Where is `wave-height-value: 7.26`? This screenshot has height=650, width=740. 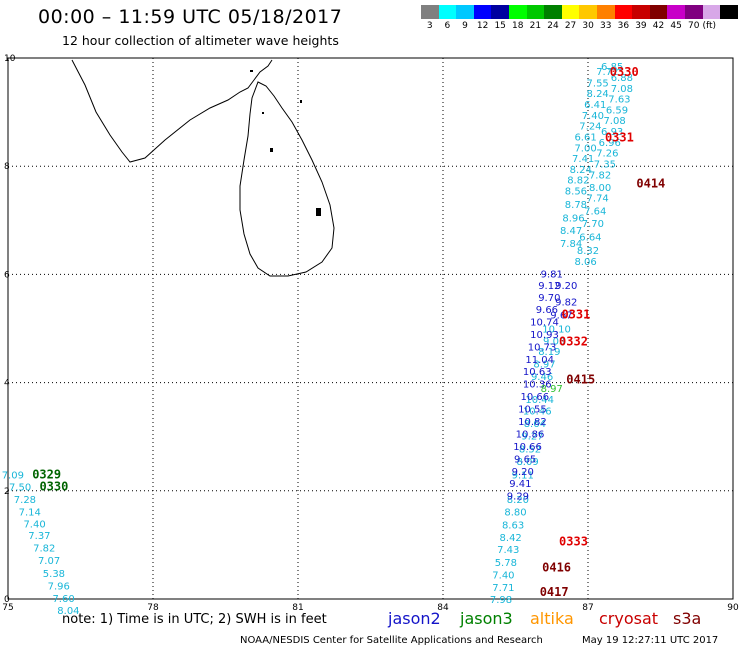 wave-height-value: 7.26 is located at coordinates (607, 154).